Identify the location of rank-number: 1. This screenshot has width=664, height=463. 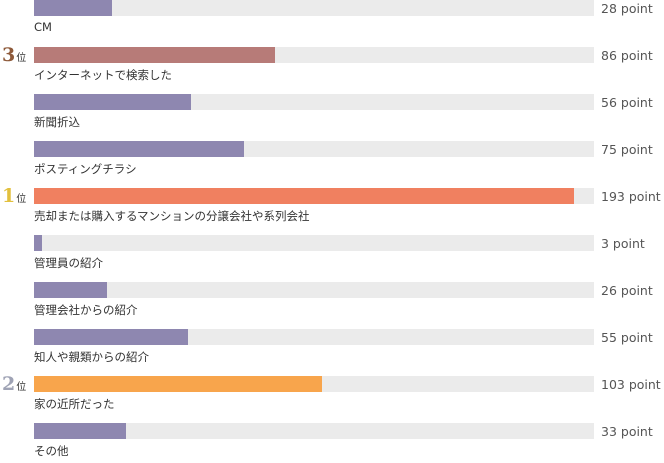
(9, 196).